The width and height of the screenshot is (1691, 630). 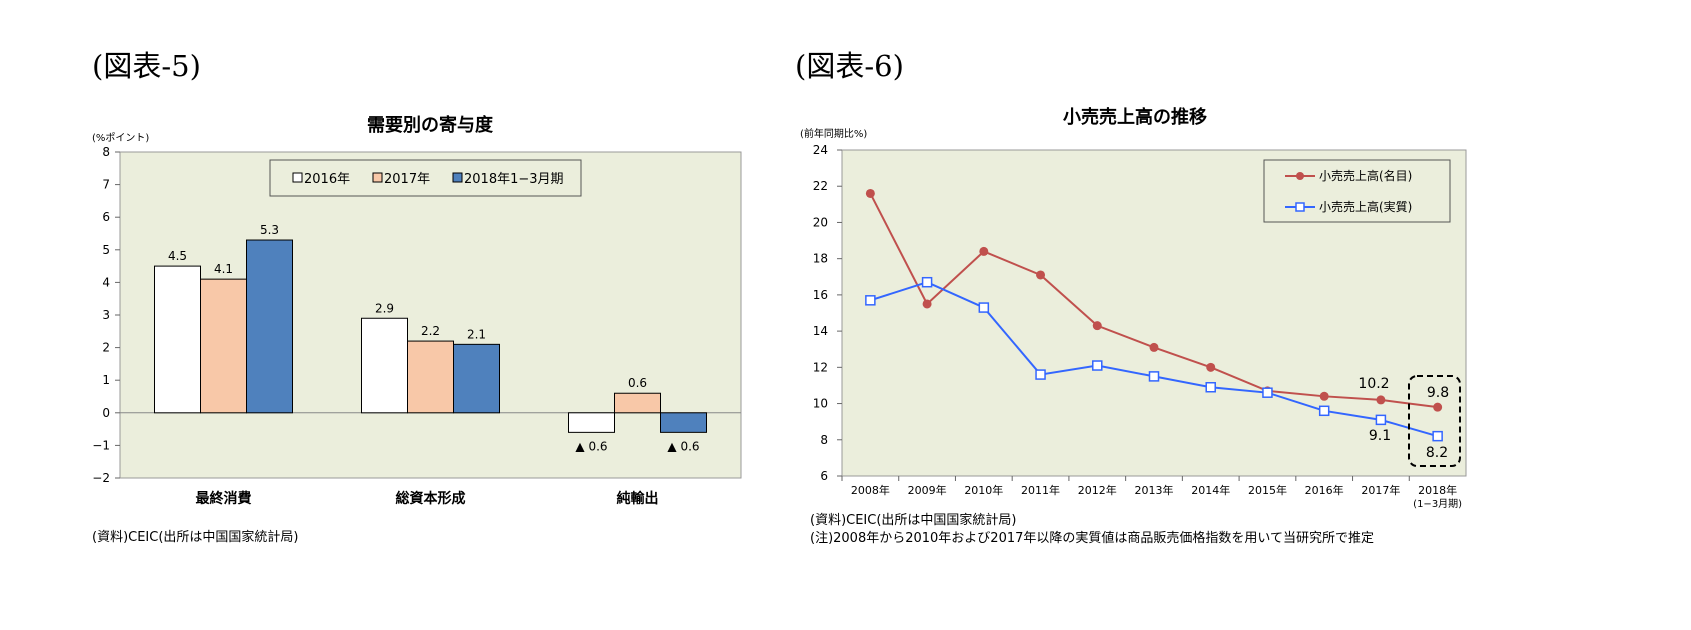 What do you see at coordinates (1135, 117) in the screenshot?
I see `line-chart-title: 小売売上高の推移` at bounding box center [1135, 117].